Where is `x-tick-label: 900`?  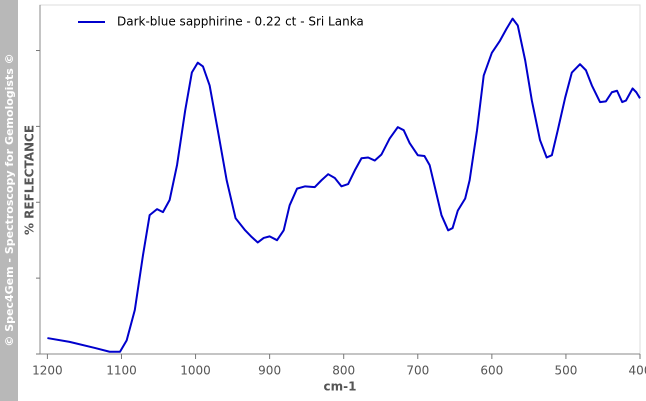 x-tick-label: 900 is located at coordinates (269, 371).